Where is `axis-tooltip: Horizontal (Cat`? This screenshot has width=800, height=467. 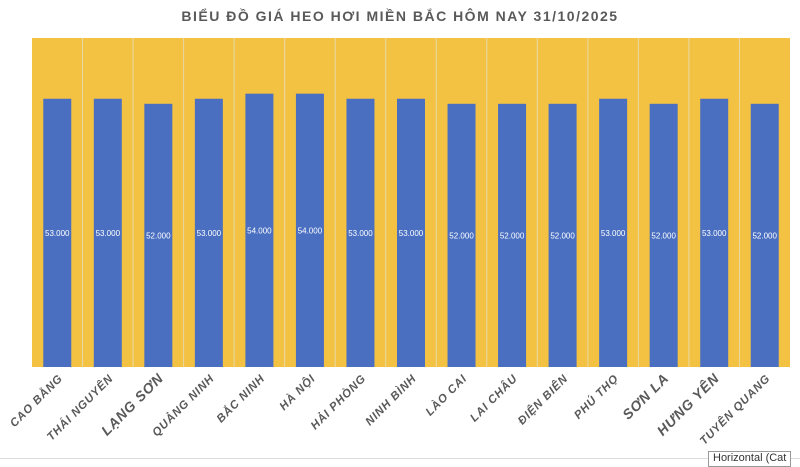 axis-tooltip: Horizontal (Cat is located at coordinates (750, 459).